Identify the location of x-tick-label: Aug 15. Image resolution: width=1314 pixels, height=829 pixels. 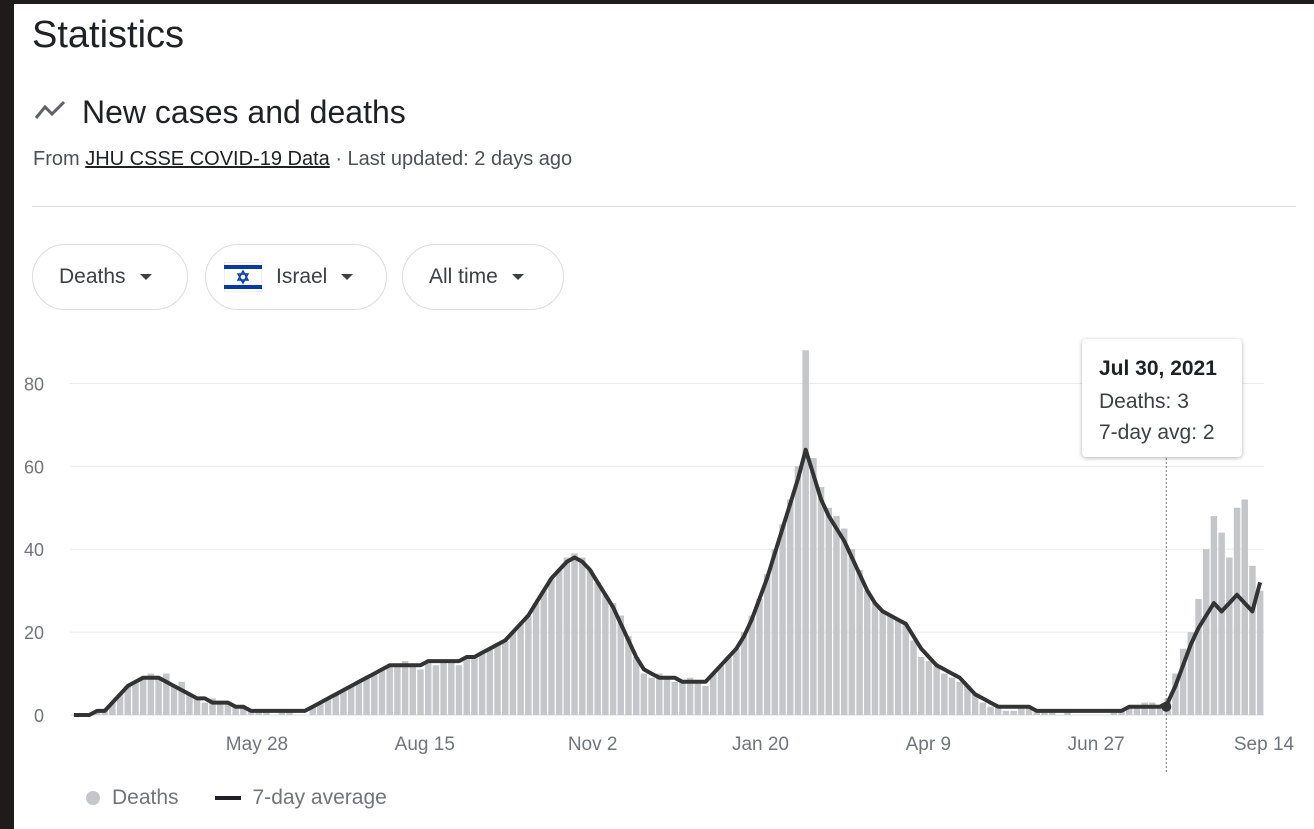
(425, 744).